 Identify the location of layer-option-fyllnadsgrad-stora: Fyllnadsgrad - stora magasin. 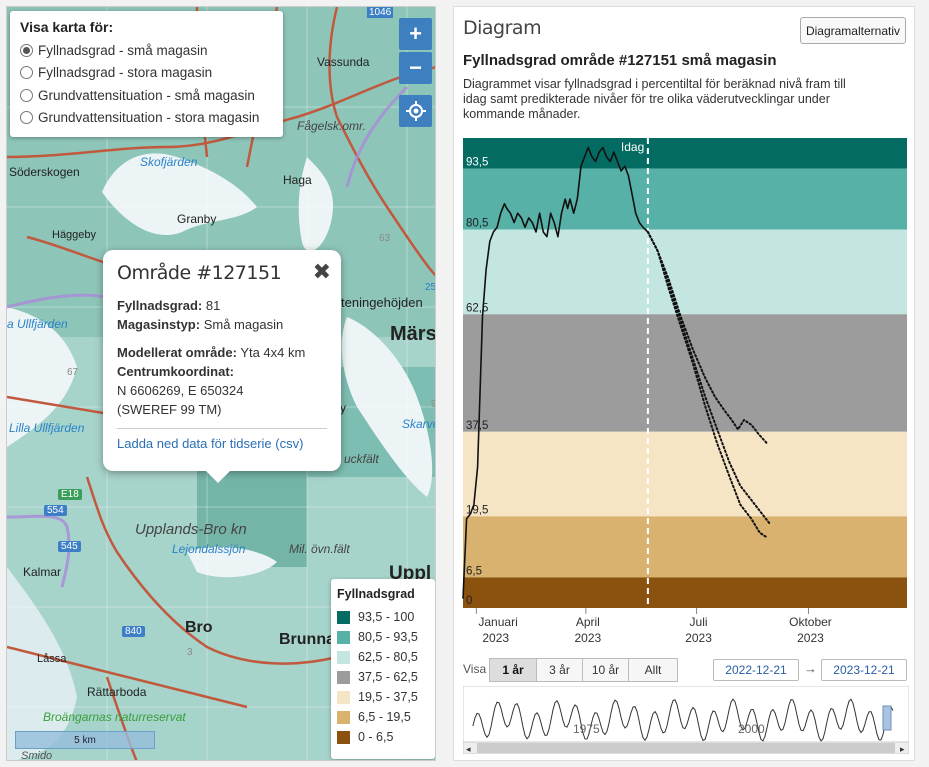
(146, 73).